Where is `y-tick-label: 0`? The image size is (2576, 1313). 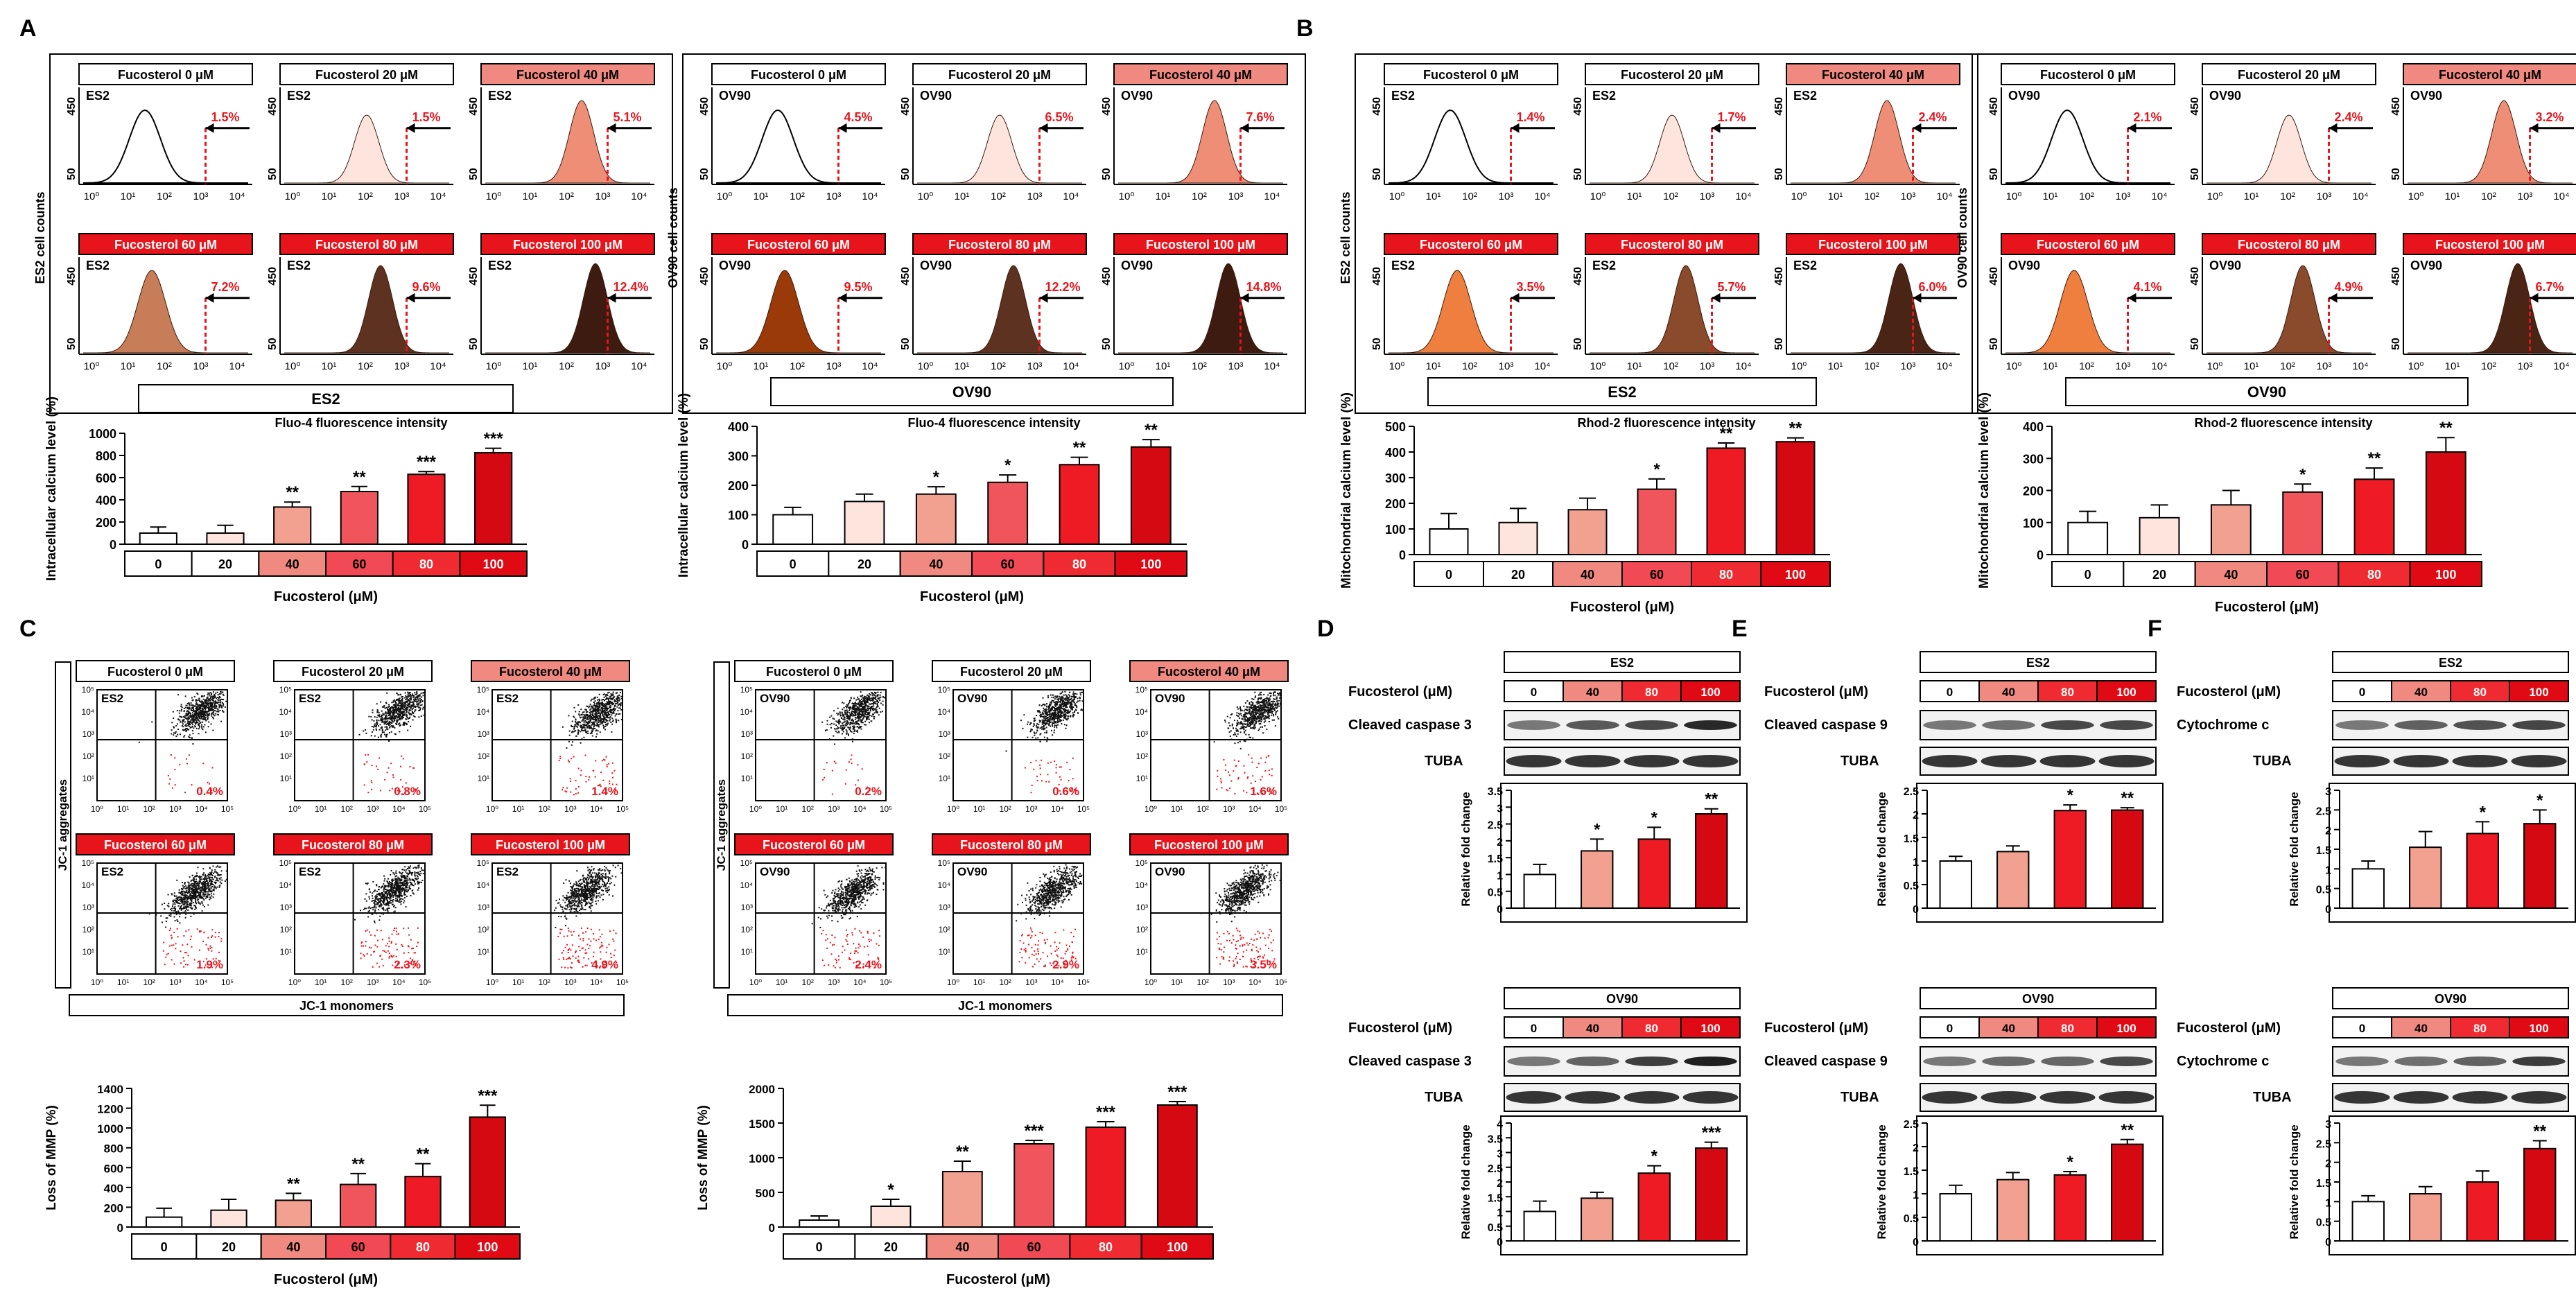 y-tick-label: 0 is located at coordinates (120, 1228).